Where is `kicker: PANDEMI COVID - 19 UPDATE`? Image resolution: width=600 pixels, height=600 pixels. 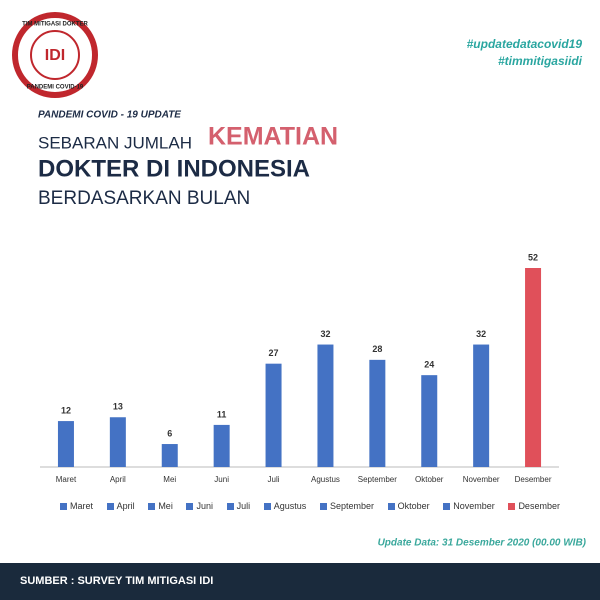 kicker: PANDEMI COVID - 19 UPDATE is located at coordinates (109, 115).